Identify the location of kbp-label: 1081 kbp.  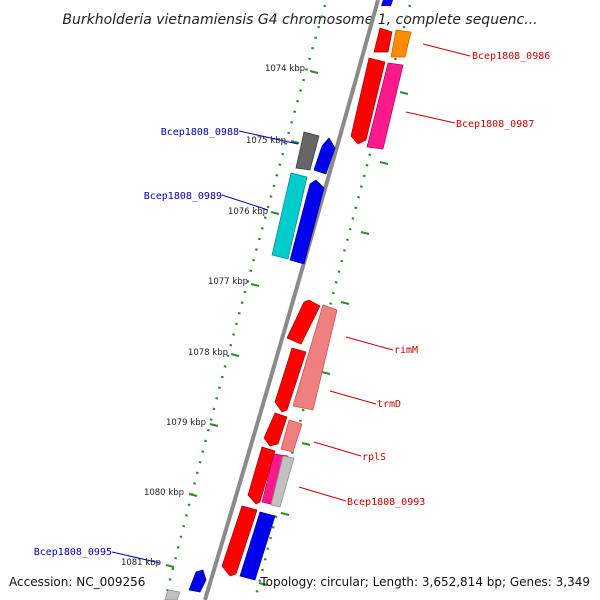
(141, 563).